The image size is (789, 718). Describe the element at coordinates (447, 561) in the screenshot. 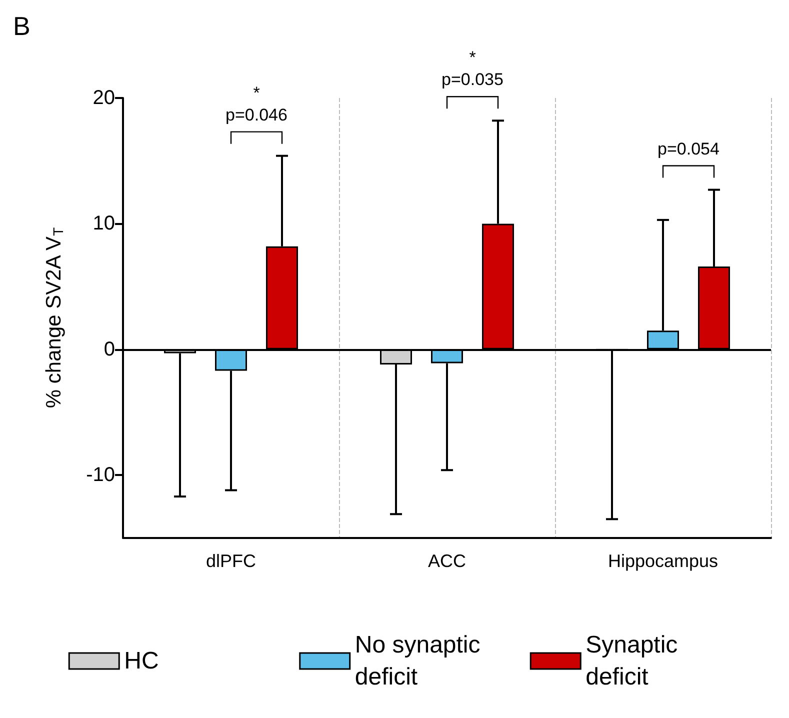

I see `x-tick-label: ACC` at that location.